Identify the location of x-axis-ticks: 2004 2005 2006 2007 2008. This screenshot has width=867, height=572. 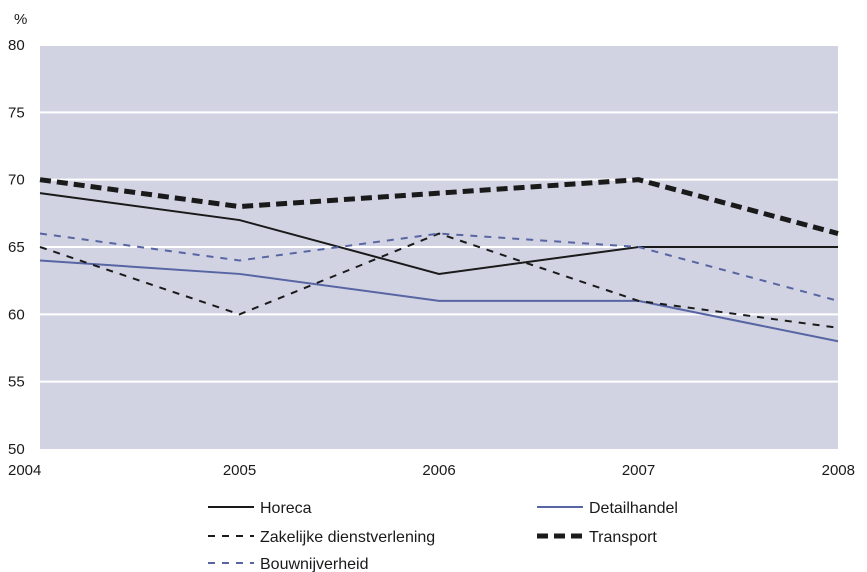
(431, 470).